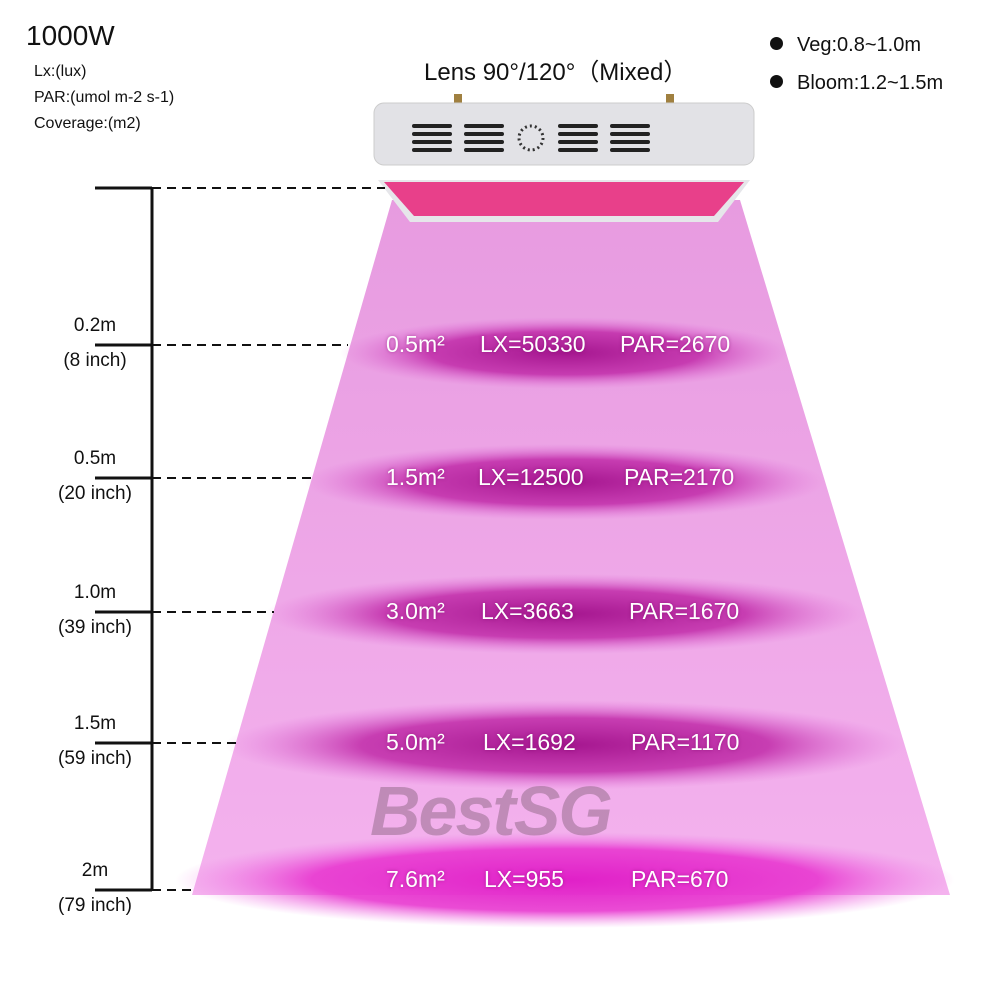 The height and width of the screenshot is (1000, 1000). What do you see at coordinates (415, 477) in the screenshot?
I see `coverage-value: 1.5m²` at bounding box center [415, 477].